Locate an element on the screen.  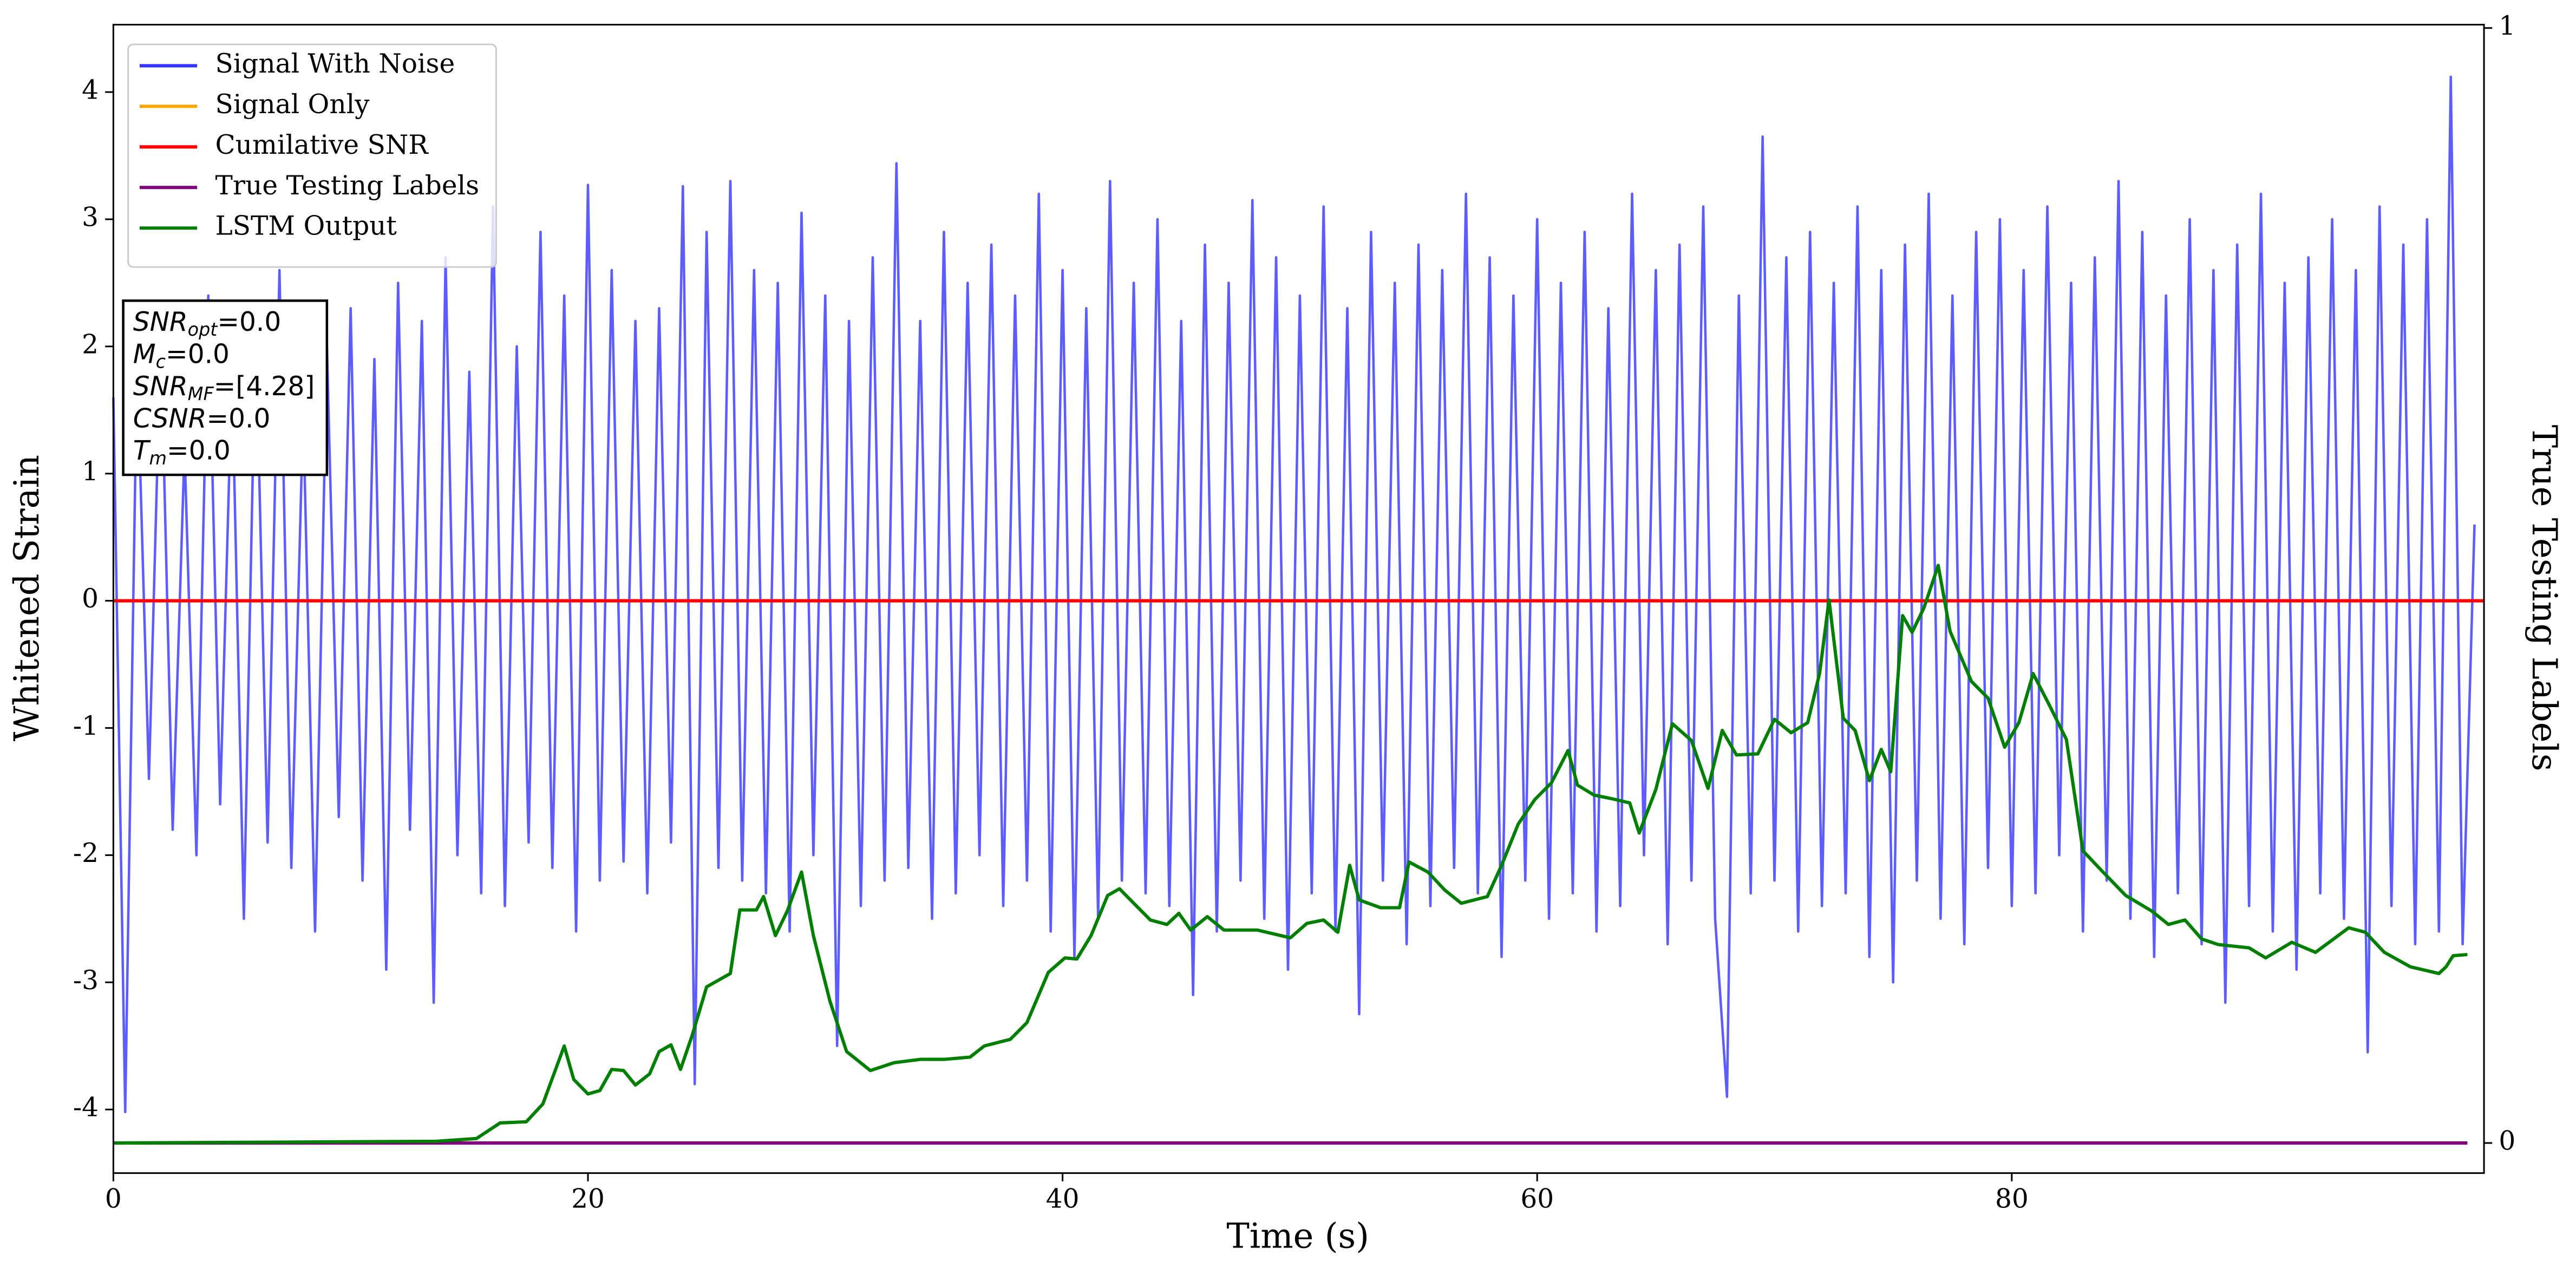
annotation-text: CSNR=0.0 is located at coordinates (202, 418).